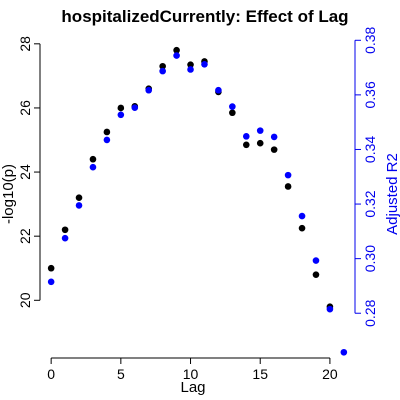 The width and height of the screenshot is (400, 400). What do you see at coordinates (370, 258) in the screenshot?
I see `right-tick-label: 0.30` at bounding box center [370, 258].